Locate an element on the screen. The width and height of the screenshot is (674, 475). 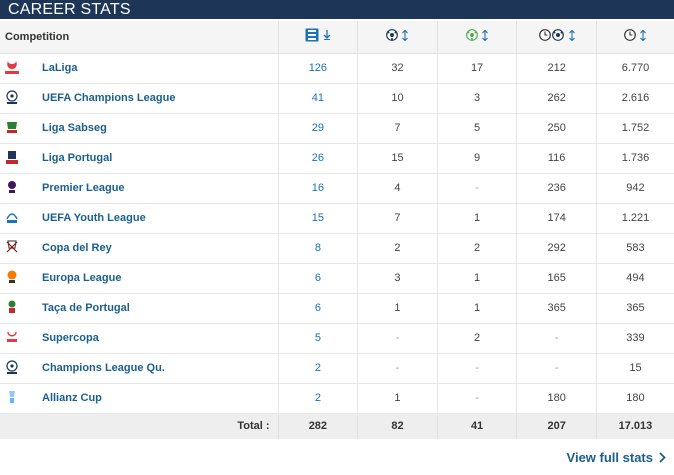
competition-link: Premier League is located at coordinates (83, 188).